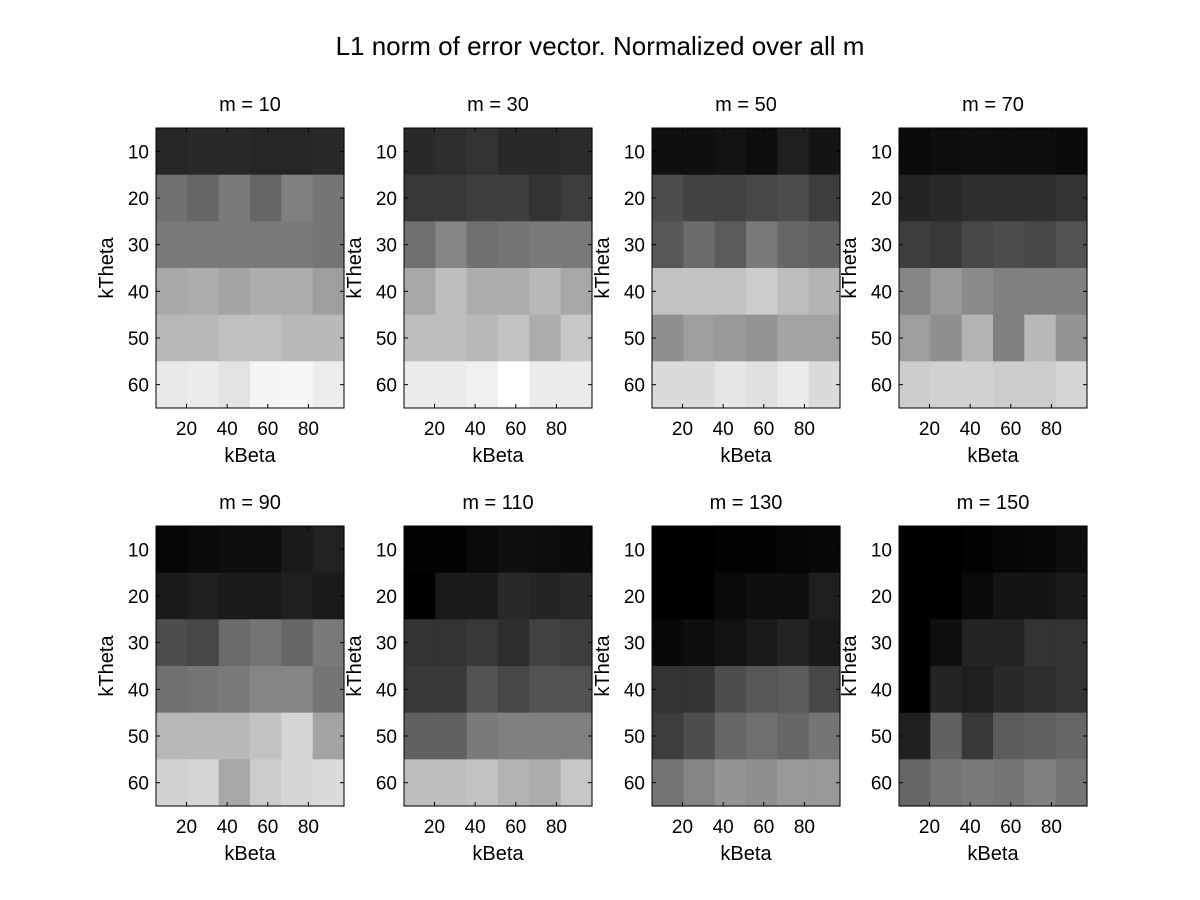 The image size is (1200, 900). What do you see at coordinates (746, 503) in the screenshot?
I see `subplot-title: m = 130` at bounding box center [746, 503].